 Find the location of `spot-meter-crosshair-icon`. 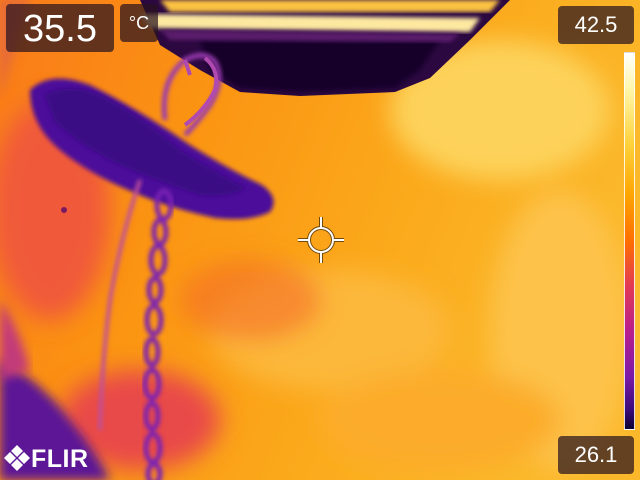

spot-meter-crosshair-icon is located at coordinates (321, 240).